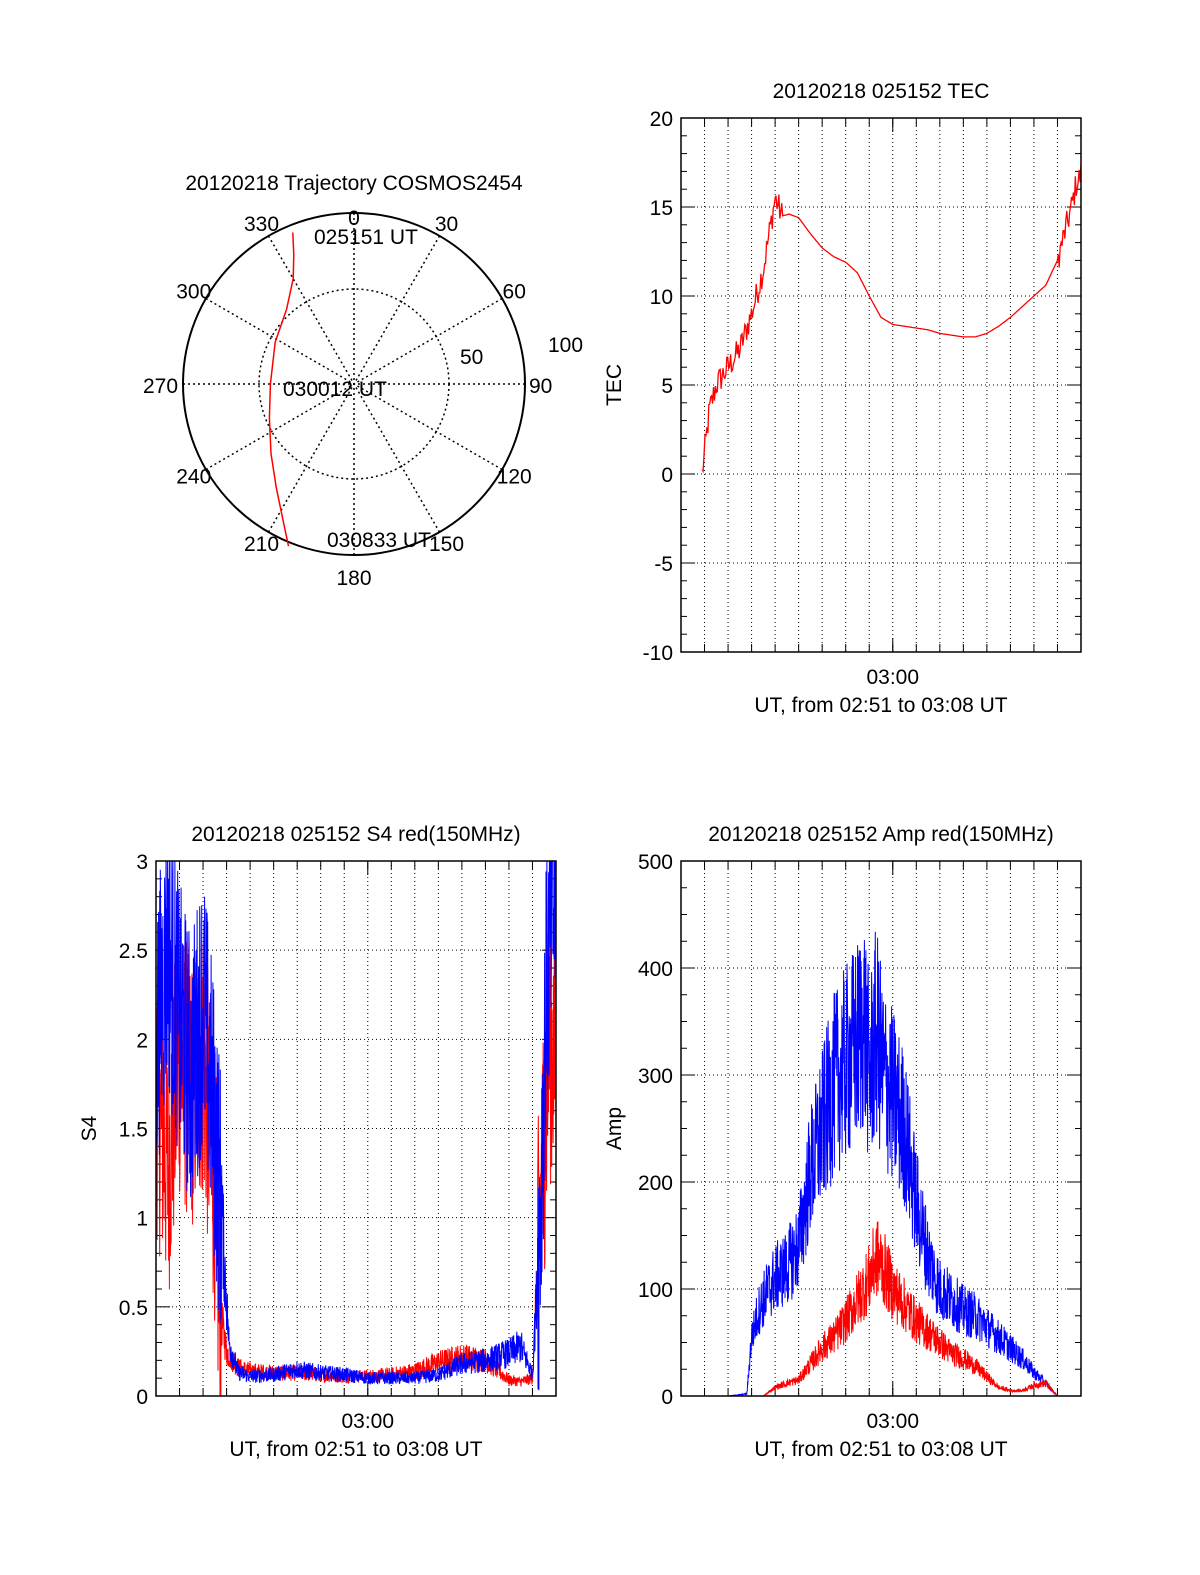  What do you see at coordinates (133, 1308) in the screenshot?
I see `y-tick-label: 0.5` at bounding box center [133, 1308].